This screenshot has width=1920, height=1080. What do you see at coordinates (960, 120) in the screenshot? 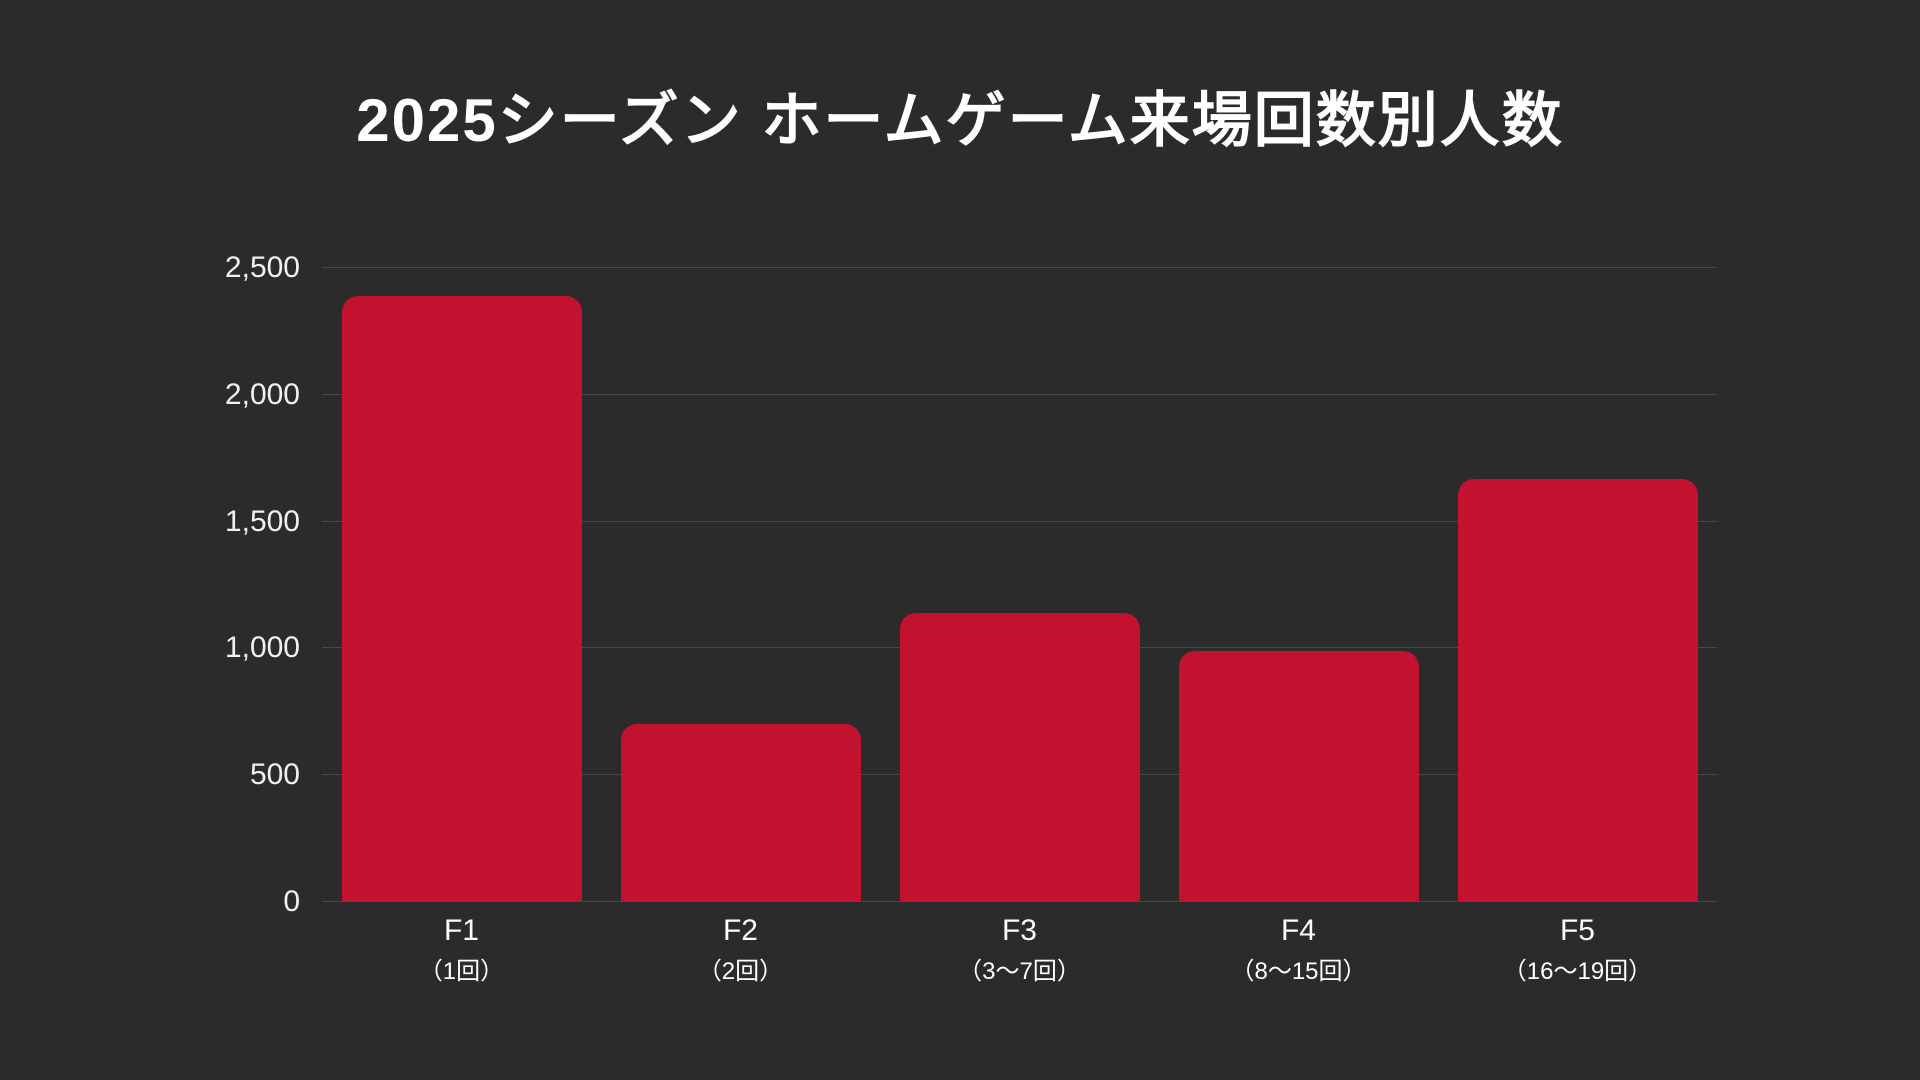
I see `chart-title: 2025シーズン ホームゲーム来場回数別人数` at bounding box center [960, 120].